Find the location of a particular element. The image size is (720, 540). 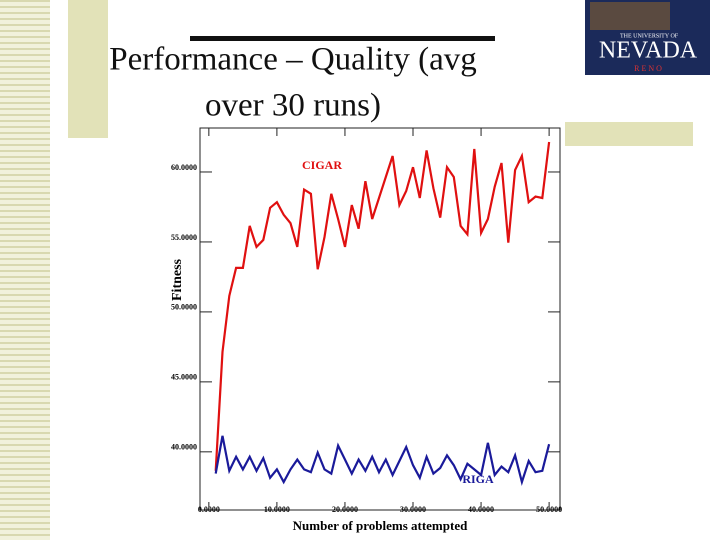

y-tick-label: 55.0000 is located at coordinates (184, 237).